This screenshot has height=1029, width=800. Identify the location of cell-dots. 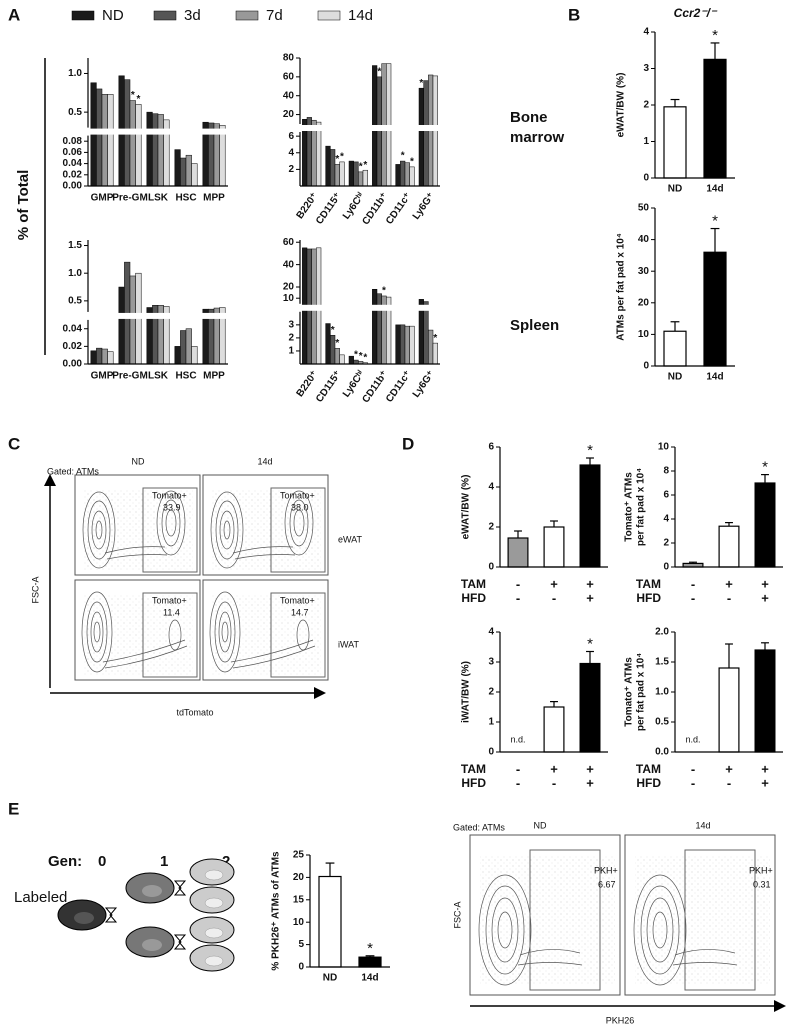
(149, 918).